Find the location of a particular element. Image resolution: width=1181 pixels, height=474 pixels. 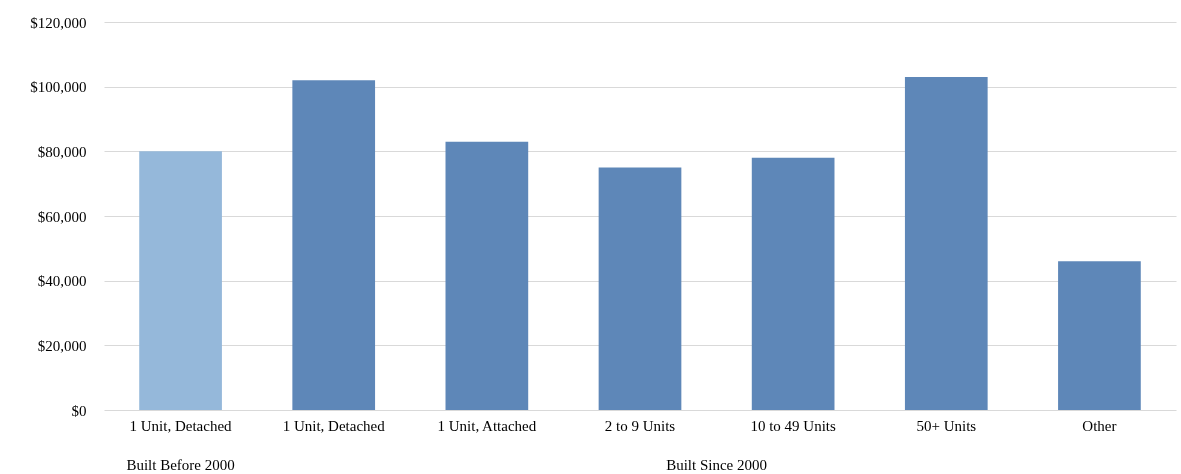

y-tick-label: $0 is located at coordinates (79, 410).